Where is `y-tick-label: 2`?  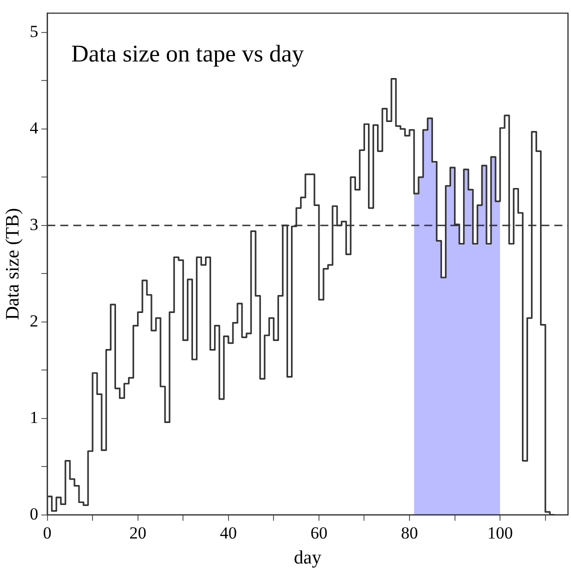
y-tick-label: 2 is located at coordinates (34, 320).